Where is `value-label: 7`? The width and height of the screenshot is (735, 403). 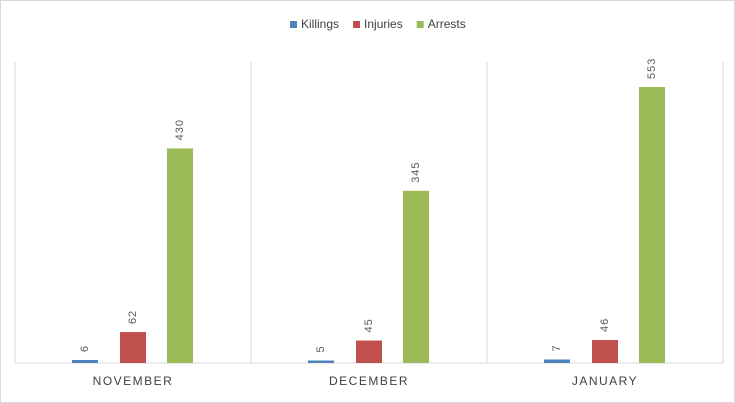 value-label: 7 is located at coordinates (557, 347).